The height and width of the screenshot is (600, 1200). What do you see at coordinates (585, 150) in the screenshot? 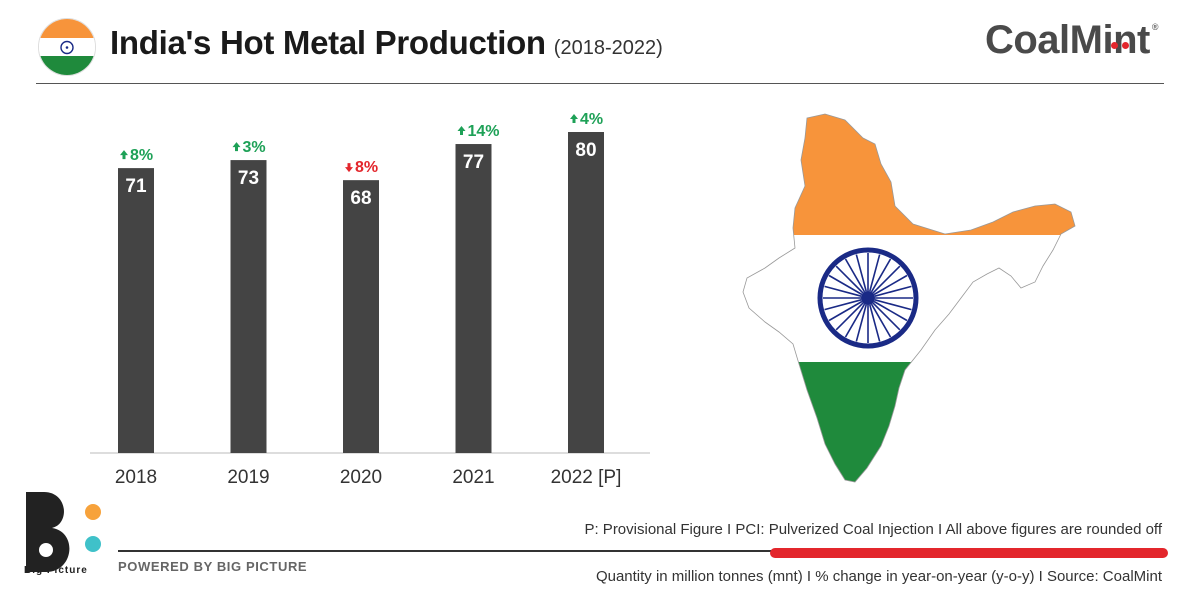
I see `value-label: 80` at bounding box center [585, 150].